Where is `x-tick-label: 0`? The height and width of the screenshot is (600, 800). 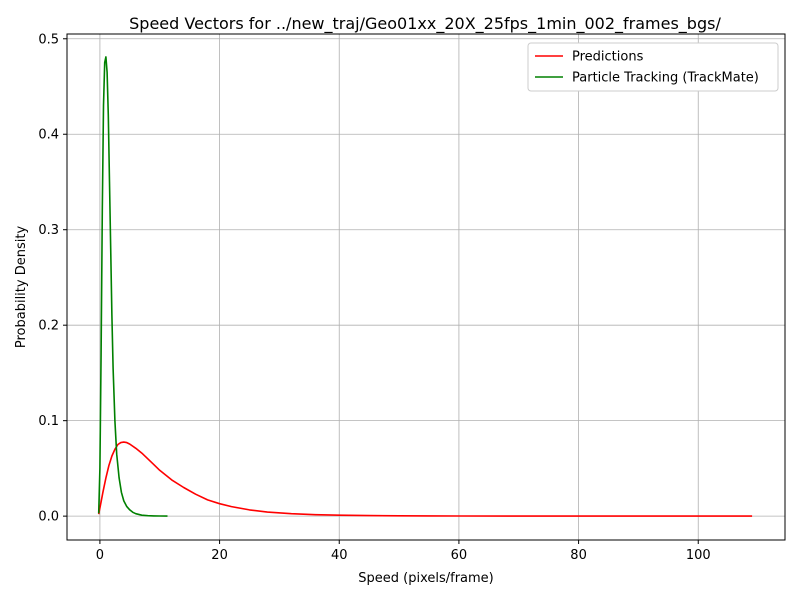
x-tick-label: 0 is located at coordinates (100, 555).